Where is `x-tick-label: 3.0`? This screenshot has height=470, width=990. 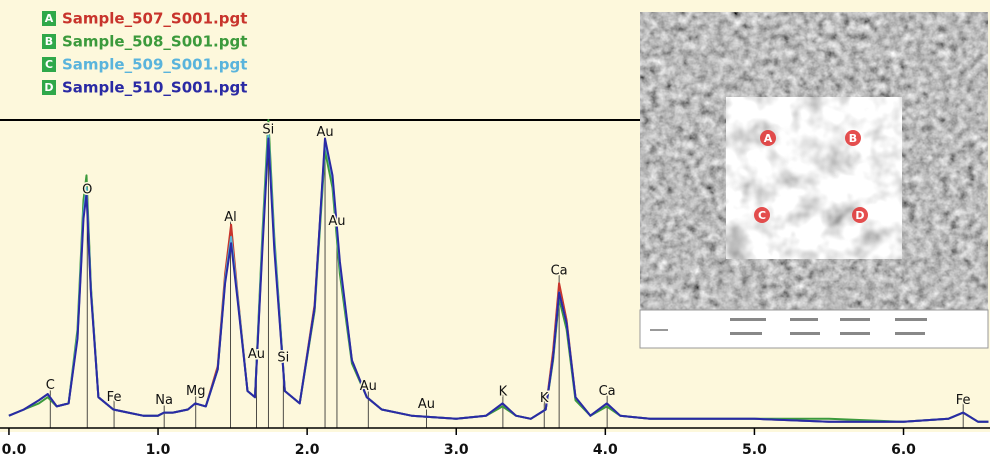 x-tick-label: 3.0 is located at coordinates (456, 450).